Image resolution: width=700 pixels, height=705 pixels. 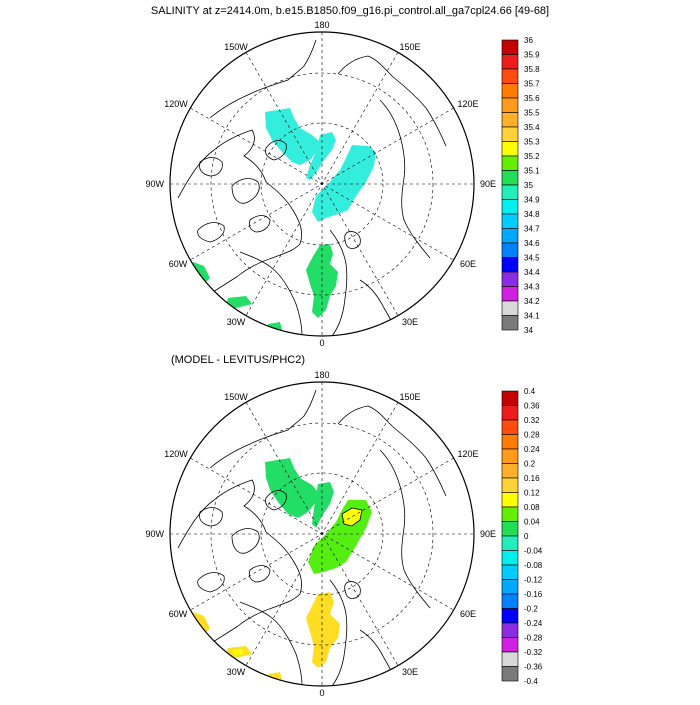 I want to click on colorbar-label: 34.6, so click(x=532, y=243).